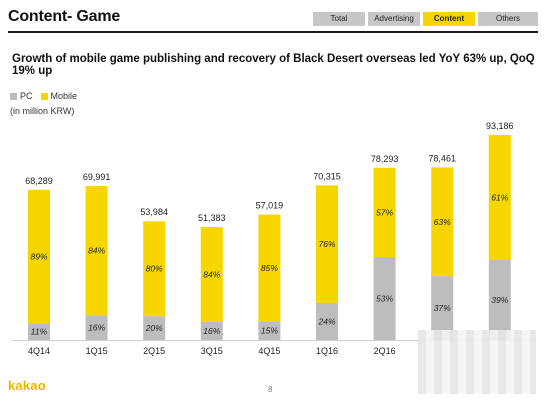 The image size is (546, 402). Describe the element at coordinates (327, 351) in the screenshot. I see `x-tick-label-1Q16: 1Q16` at that location.